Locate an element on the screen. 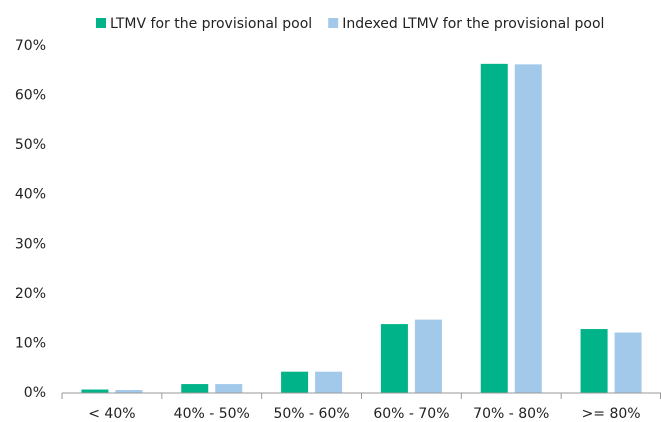 The width and height of the screenshot is (661, 422). y-tick-label: 10% is located at coordinates (30, 343).